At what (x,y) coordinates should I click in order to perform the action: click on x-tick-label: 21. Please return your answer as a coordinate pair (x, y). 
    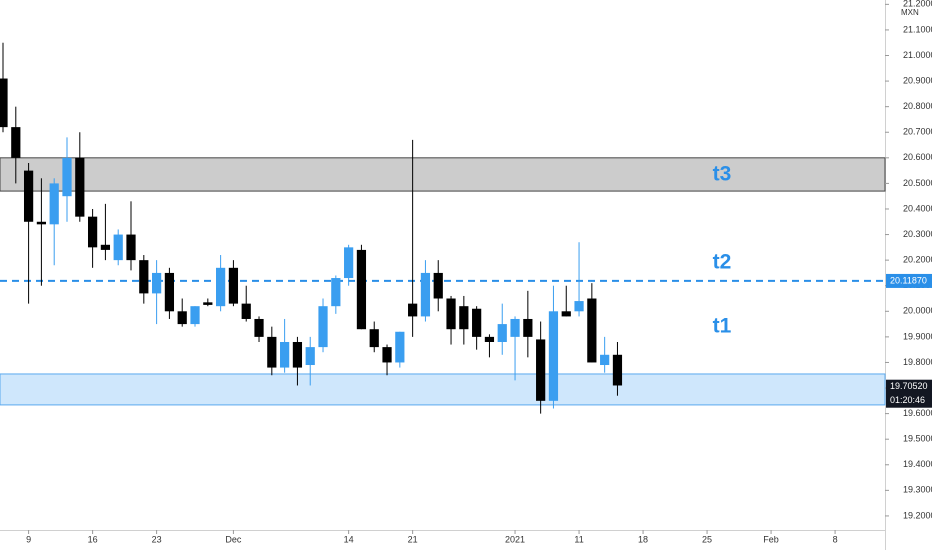
    Looking at the image, I should click on (413, 539).